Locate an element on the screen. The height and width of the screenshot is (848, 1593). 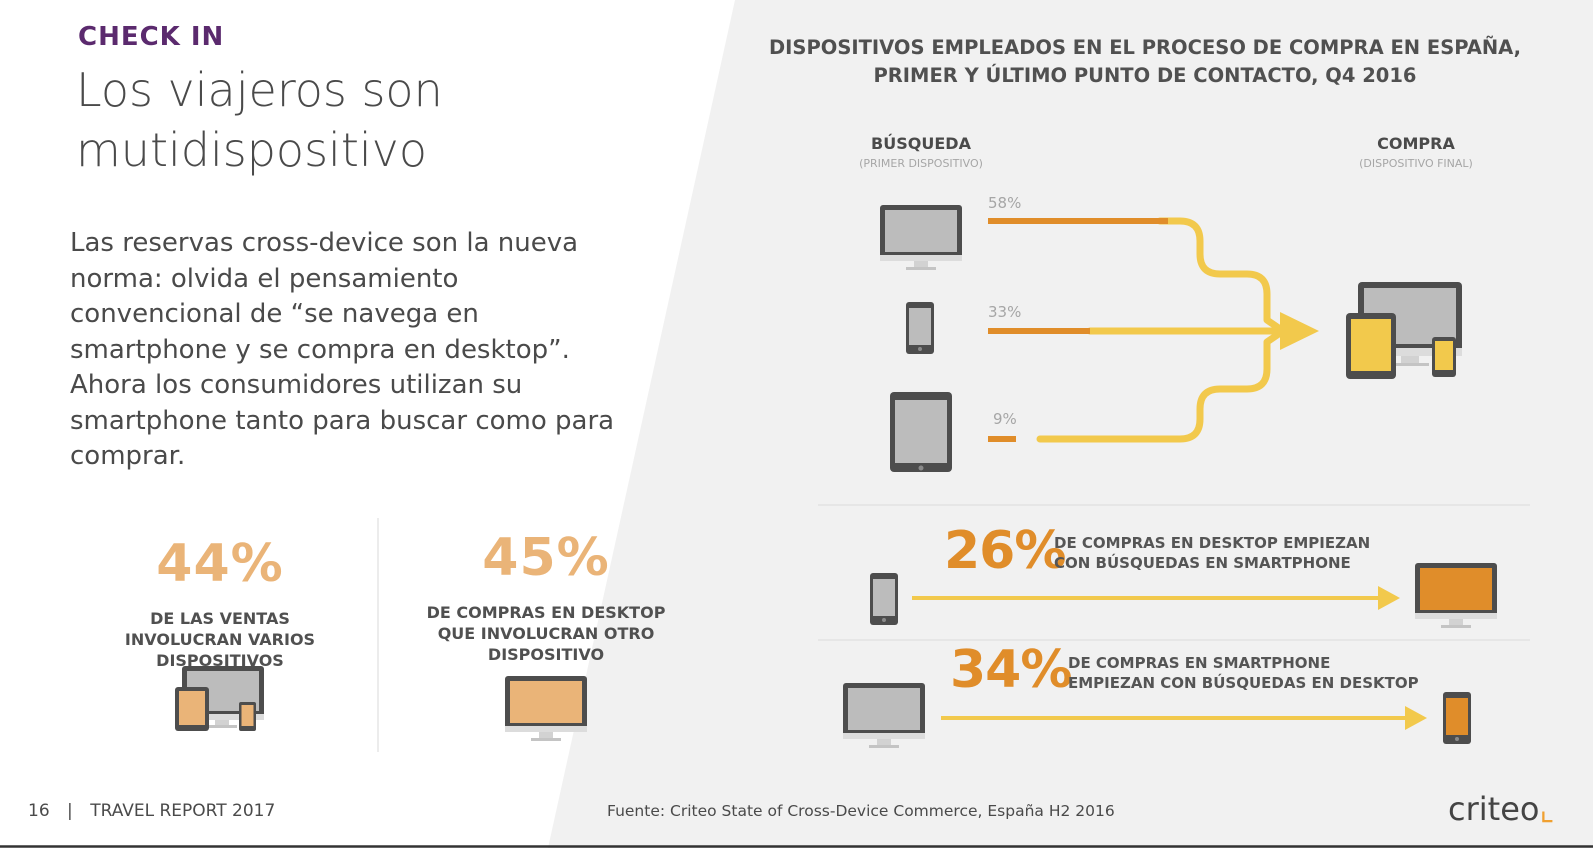
flow-bar-desktop is located at coordinates (1078, 221).